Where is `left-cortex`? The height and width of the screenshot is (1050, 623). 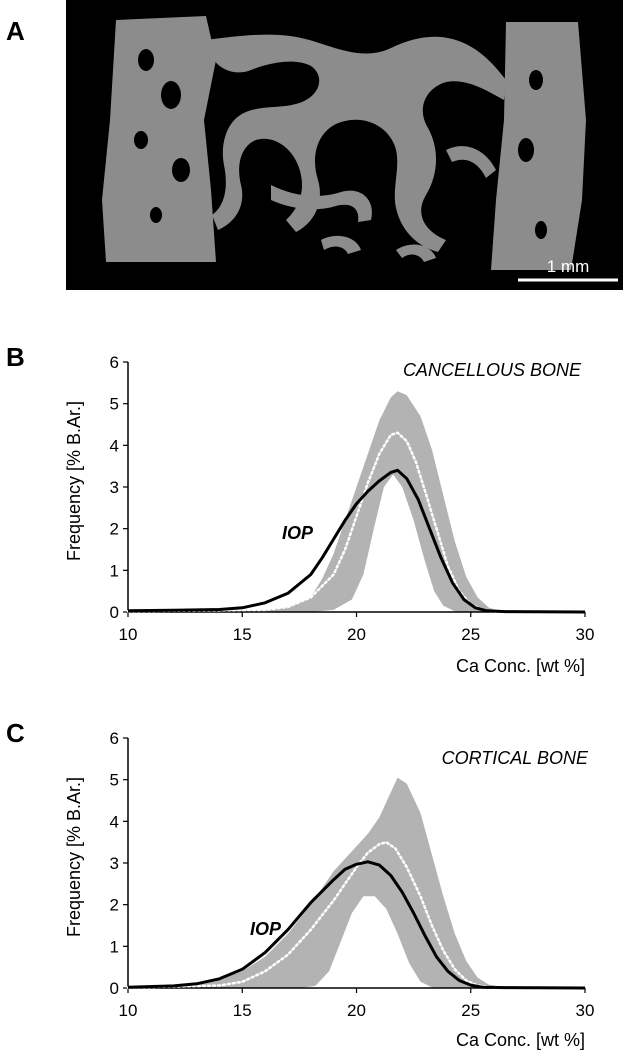
left-cortex is located at coordinates (159, 139).